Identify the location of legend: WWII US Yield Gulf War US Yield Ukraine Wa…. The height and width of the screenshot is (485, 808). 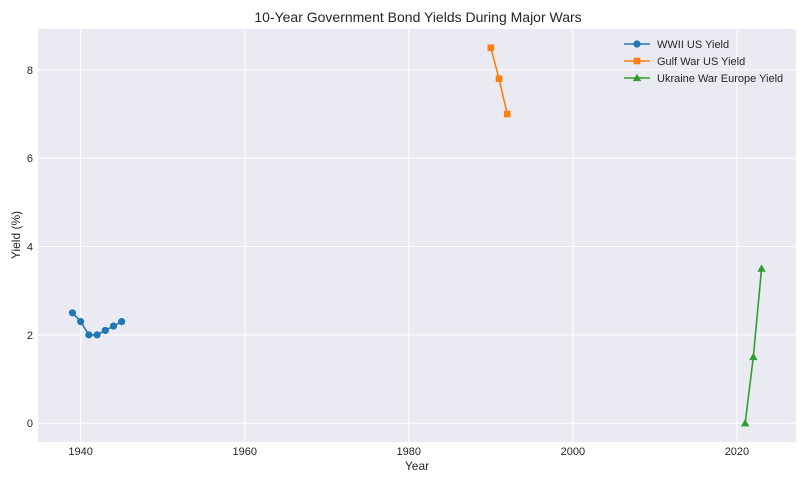
(703, 62).